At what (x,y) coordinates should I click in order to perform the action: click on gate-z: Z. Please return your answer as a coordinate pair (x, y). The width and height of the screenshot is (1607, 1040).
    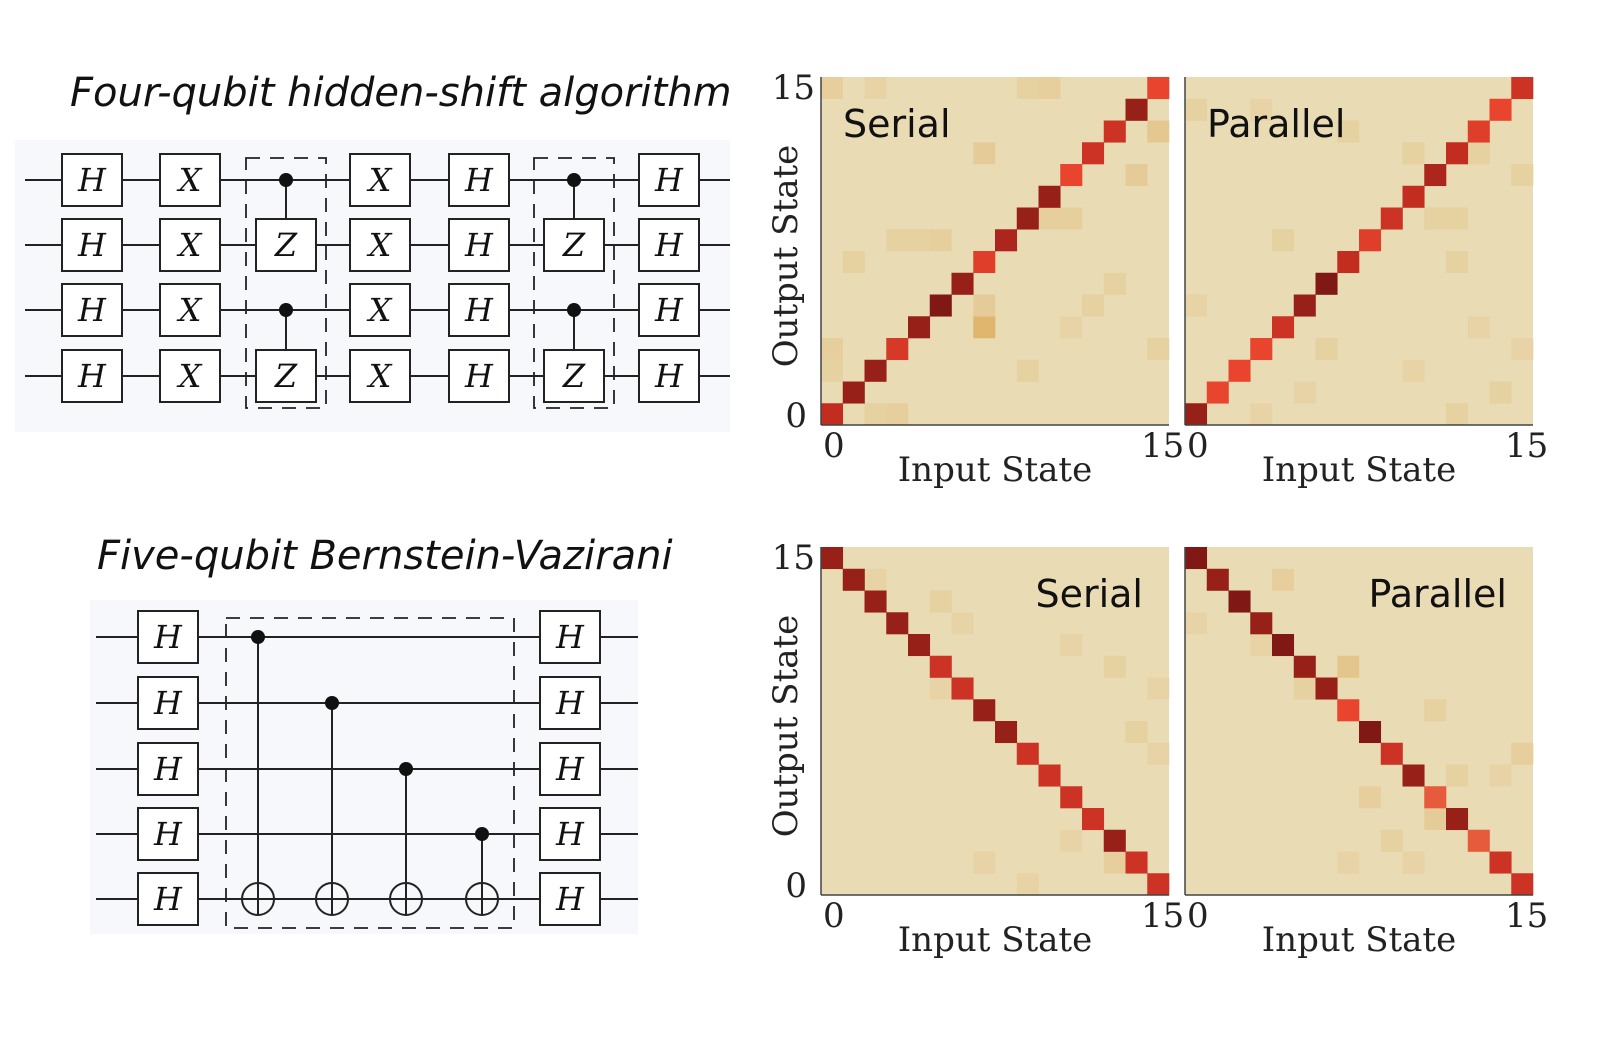
    Looking at the image, I should click on (286, 245).